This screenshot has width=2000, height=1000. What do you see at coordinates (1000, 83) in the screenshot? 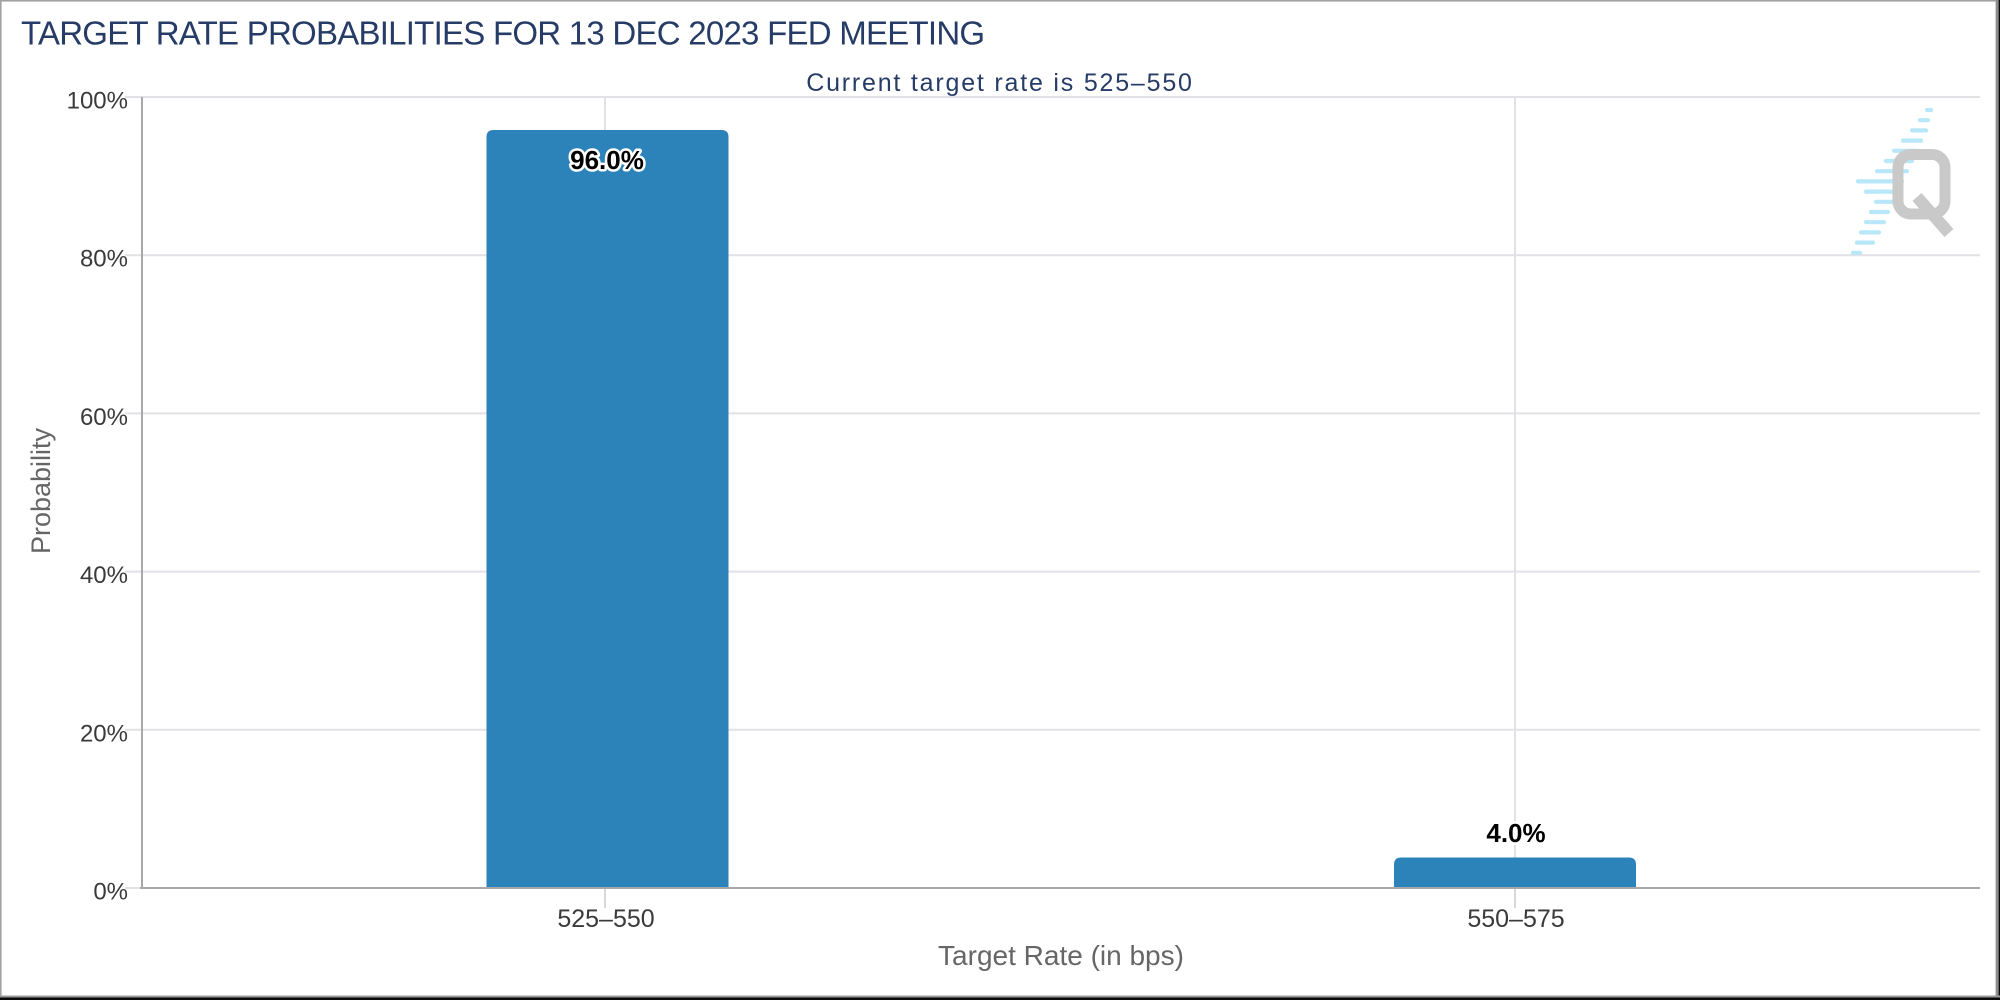
I see `svg-text: Current target rate is 525–550` at bounding box center [1000, 83].